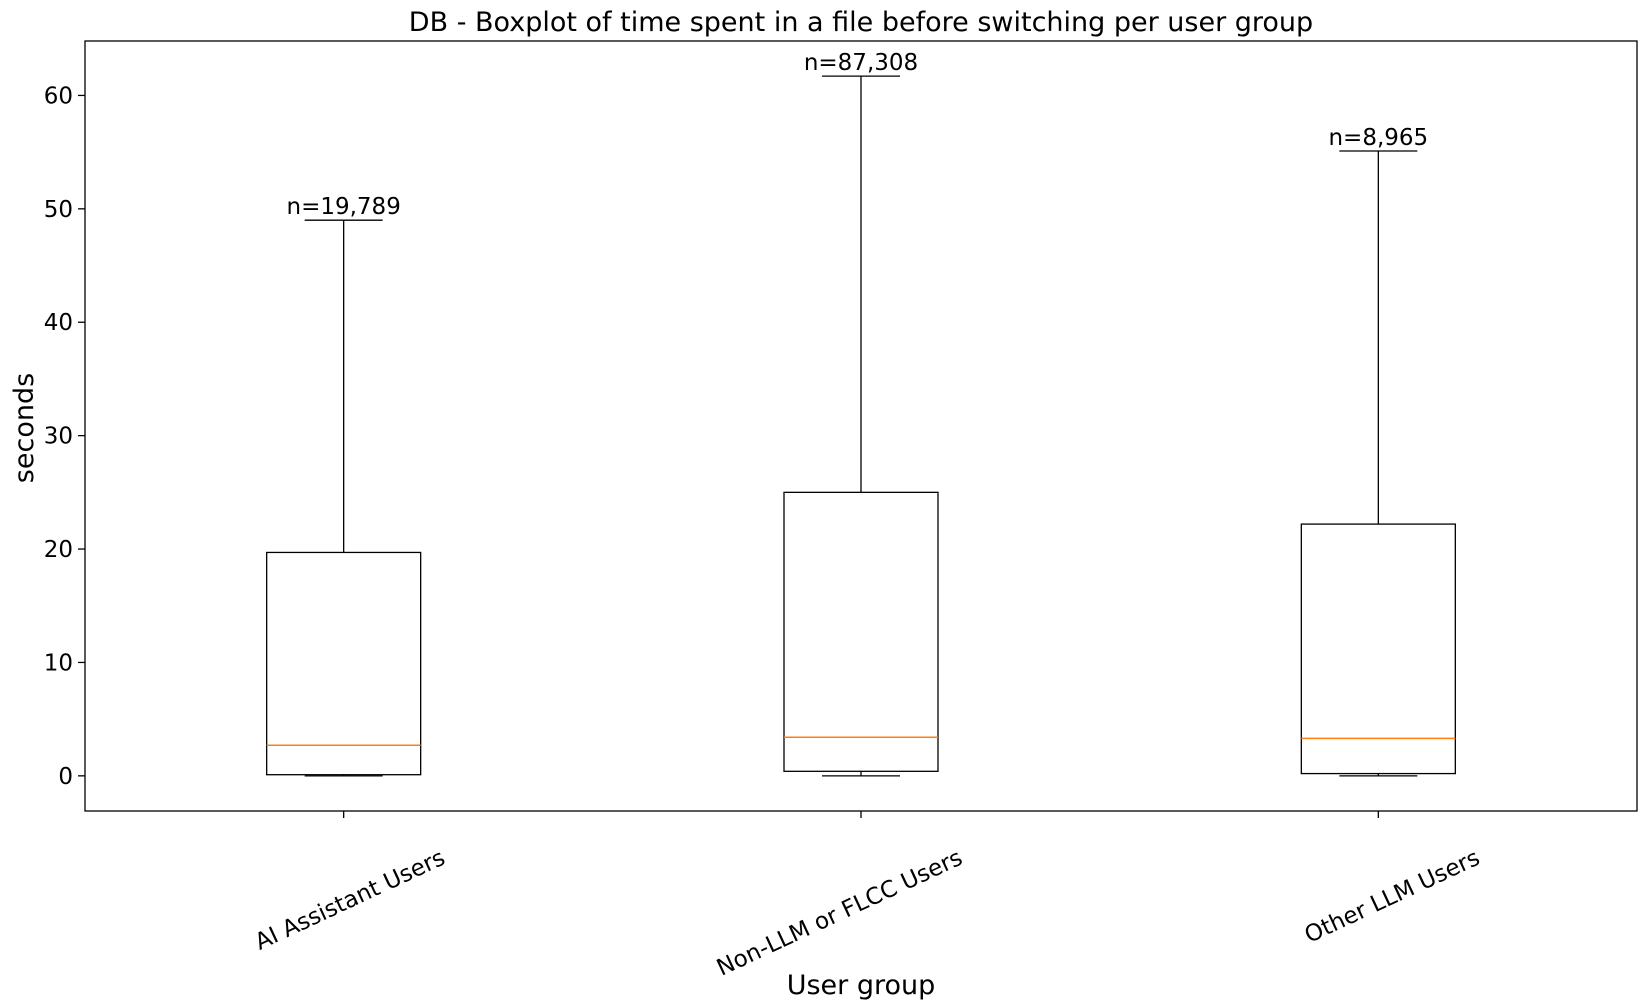 The width and height of the screenshot is (1645, 1008). I want to click on y-tick-label: 30, so click(58, 437).